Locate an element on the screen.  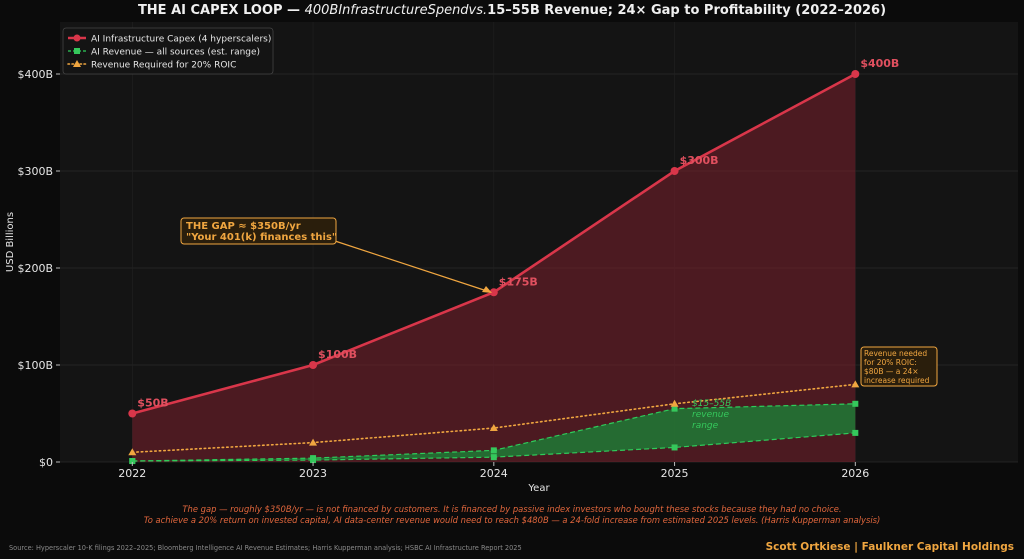
roic-box-line: $80B — a 24× is located at coordinates (891, 371).